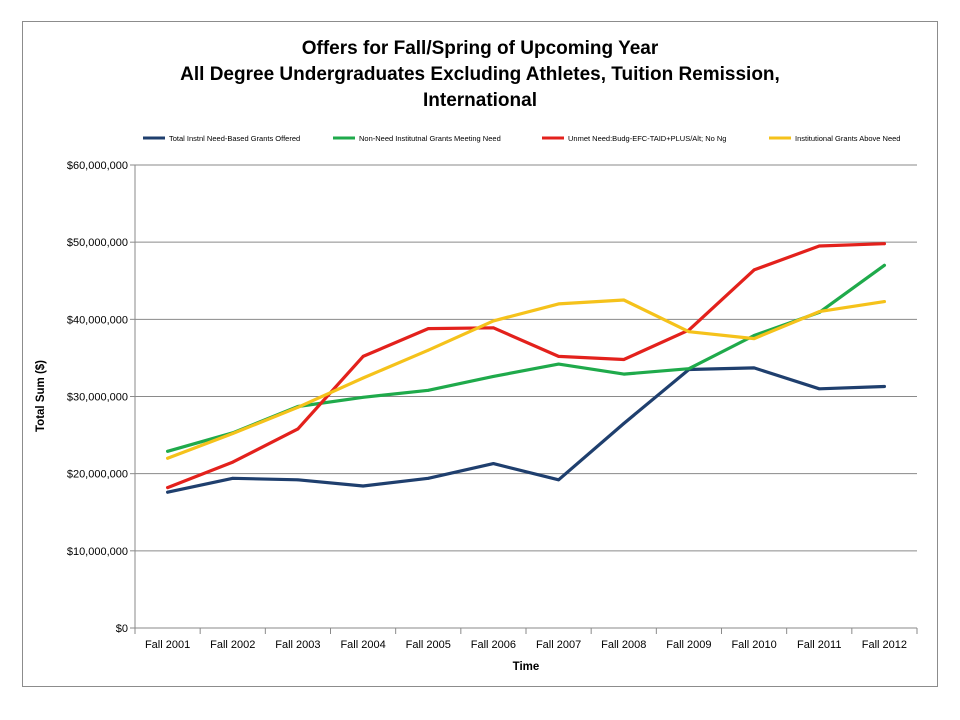  I want to click on chart-title-line-1: Offers for Fall/Spring of Upcoming Year, so click(480, 48).